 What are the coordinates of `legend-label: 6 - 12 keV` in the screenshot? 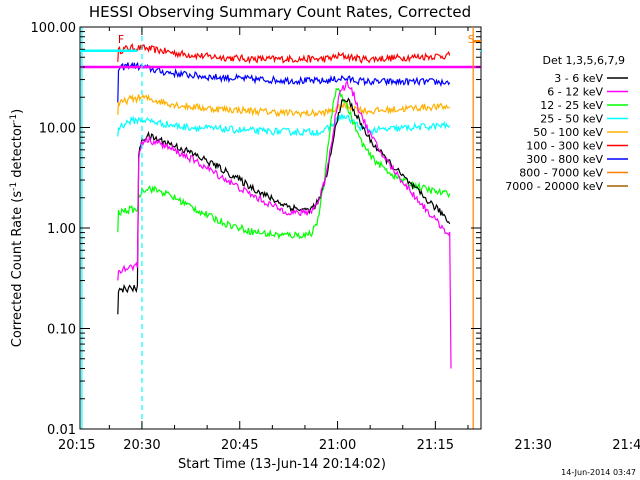 It's located at (575, 92).